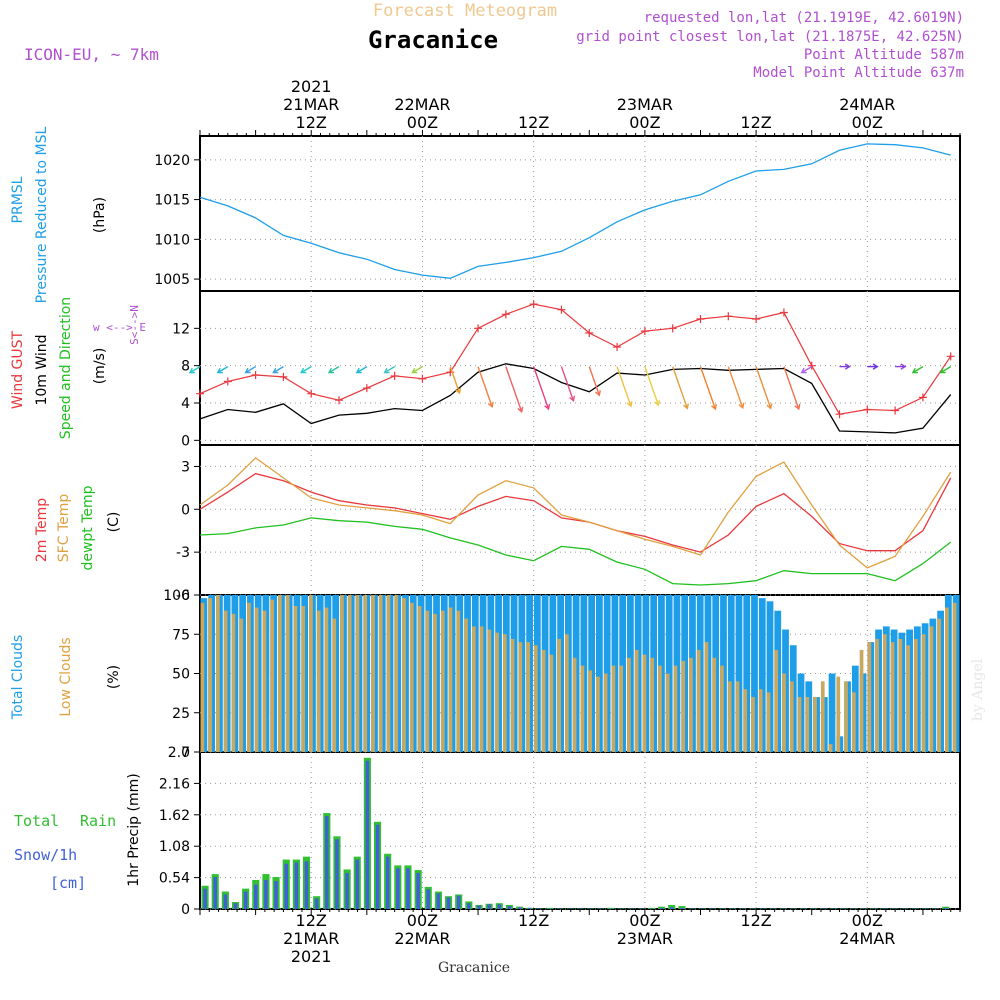 The height and width of the screenshot is (1000, 1000). Describe the element at coordinates (433, 40) in the screenshot. I see `location-title: Gracanice` at that location.